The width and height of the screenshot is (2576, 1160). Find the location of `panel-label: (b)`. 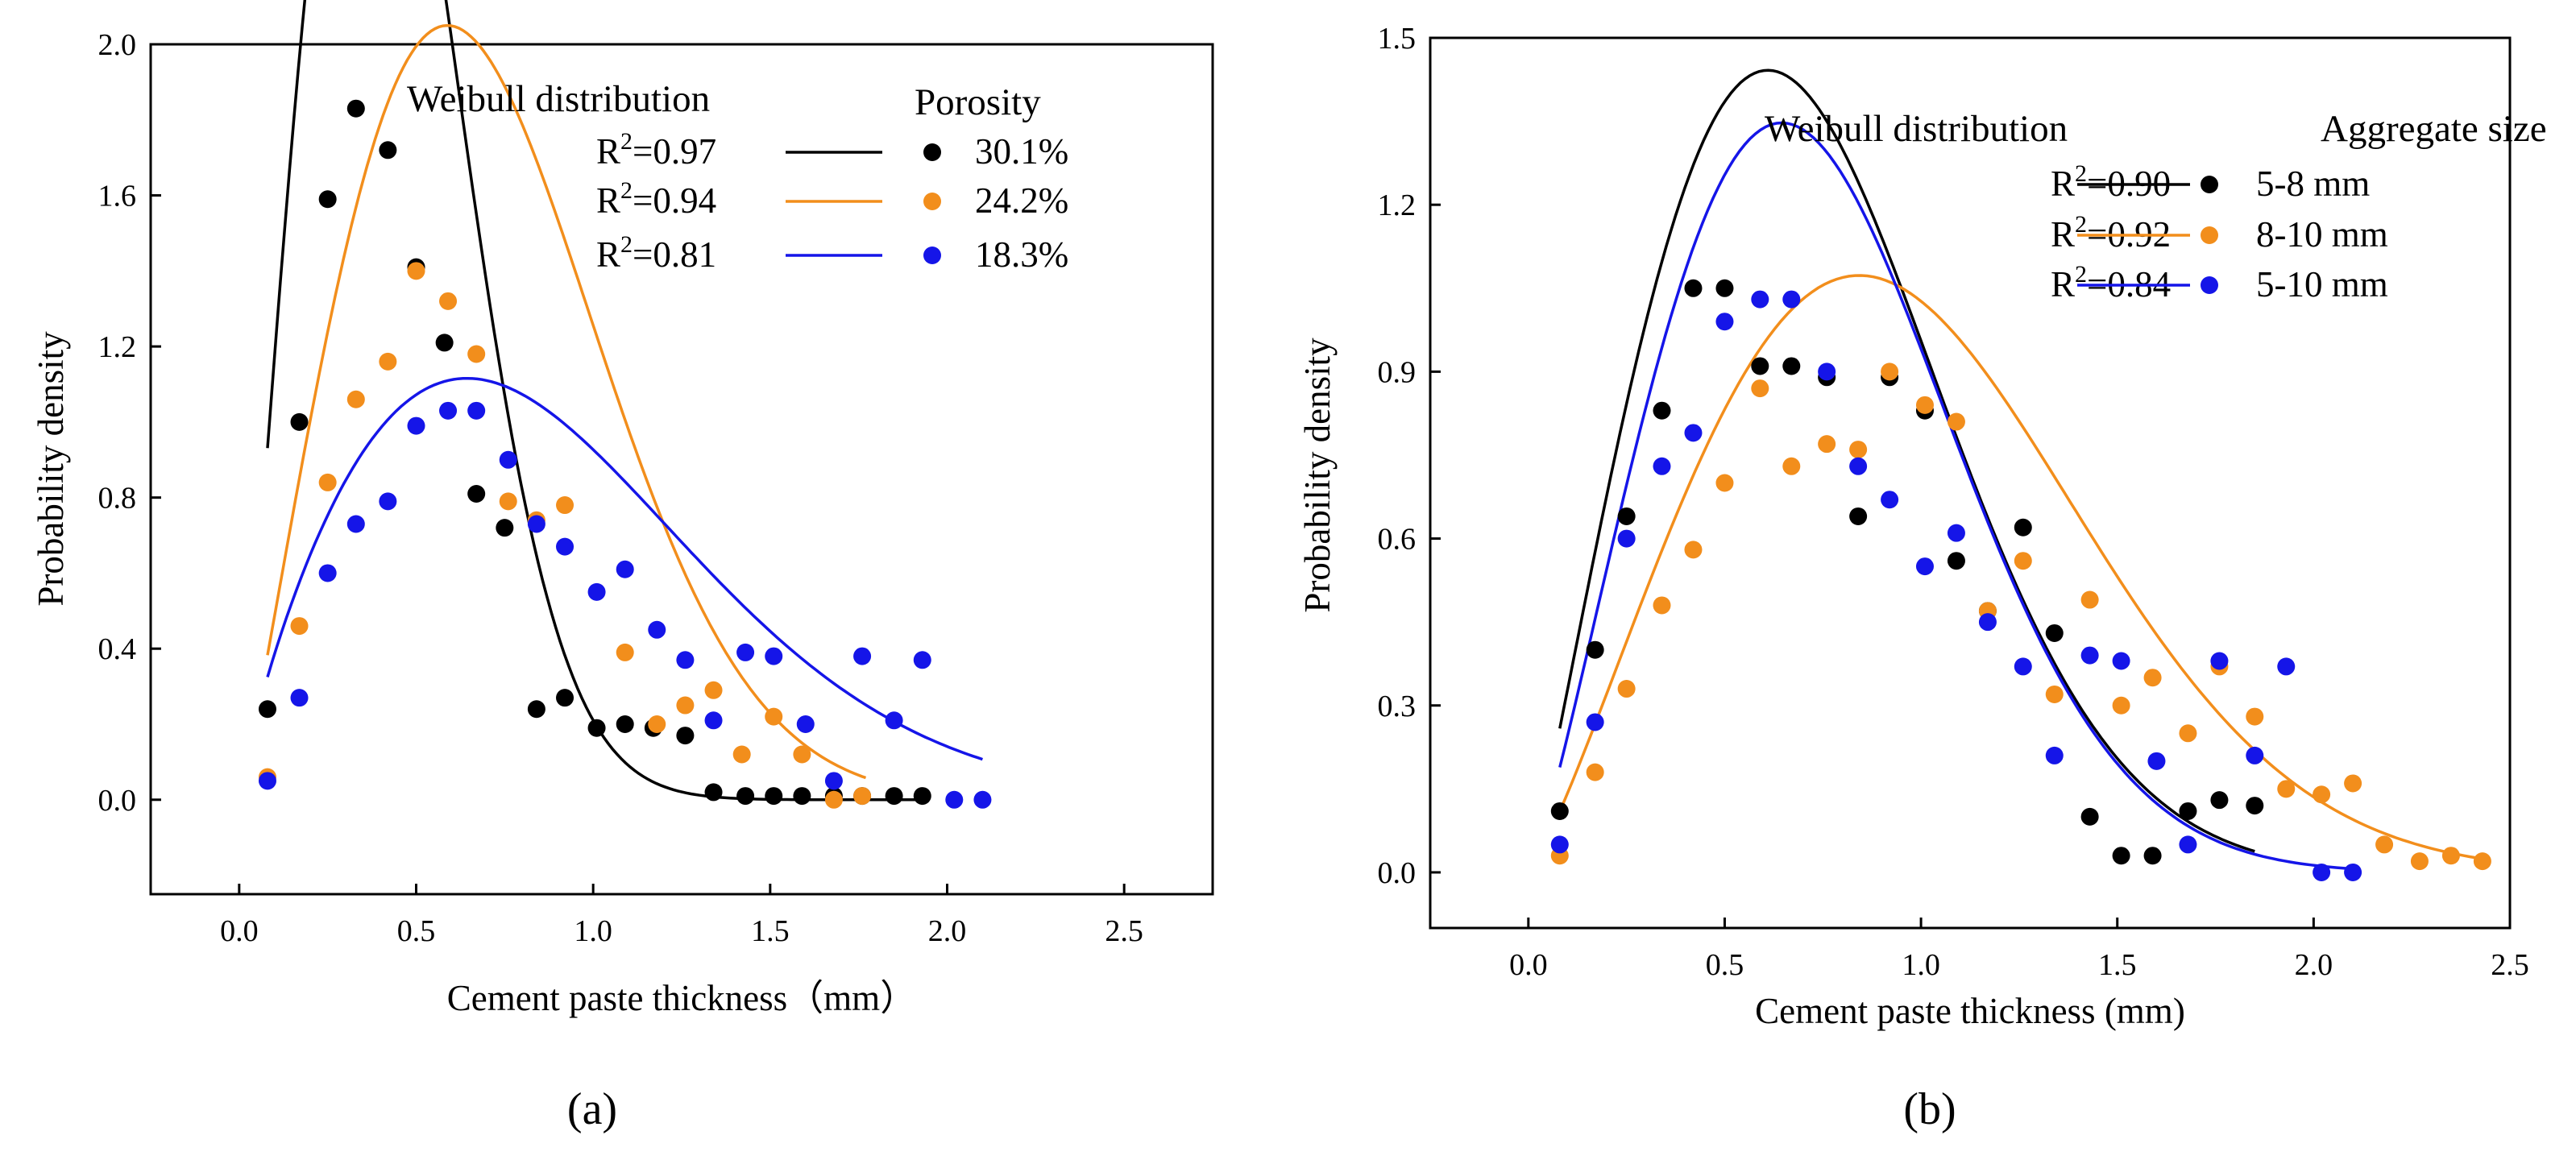

panel-label: (b) is located at coordinates (1929, 1109).